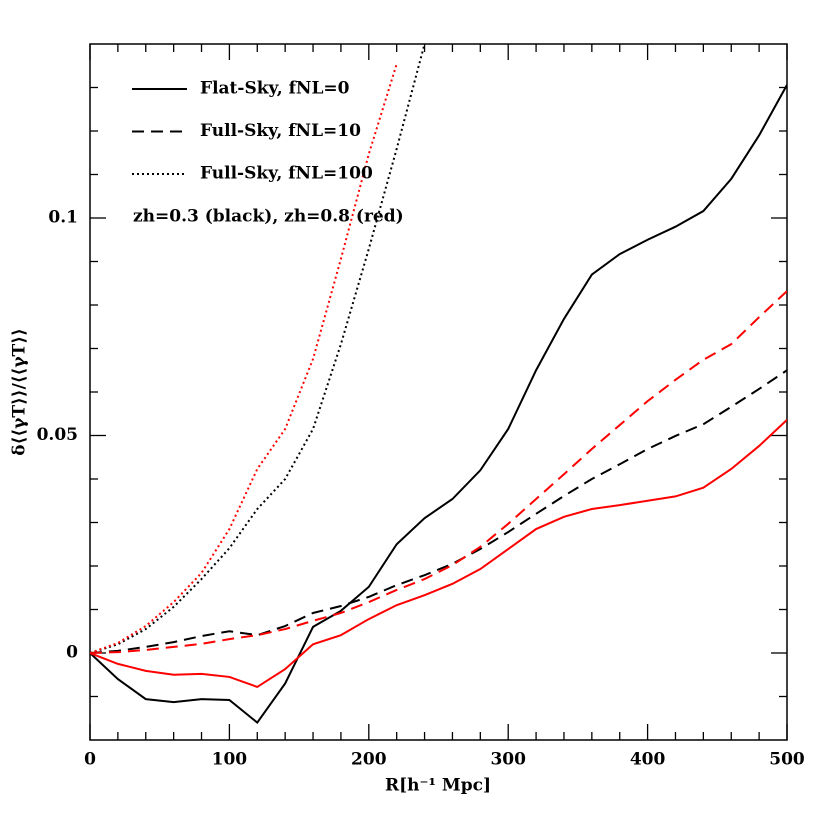 Image resolution: width=830 pixels, height=834 pixels. I want to click on x-tick-label: 0, so click(90, 760).